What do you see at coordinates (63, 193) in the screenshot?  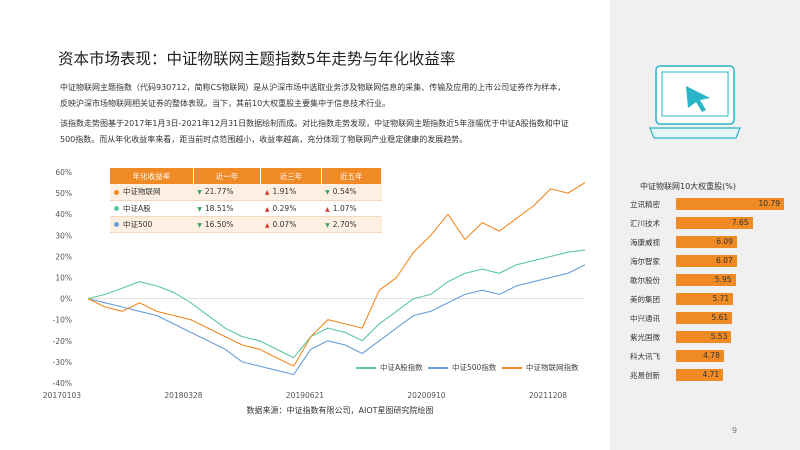 I see `y-tick-label: 50%` at bounding box center [63, 193].